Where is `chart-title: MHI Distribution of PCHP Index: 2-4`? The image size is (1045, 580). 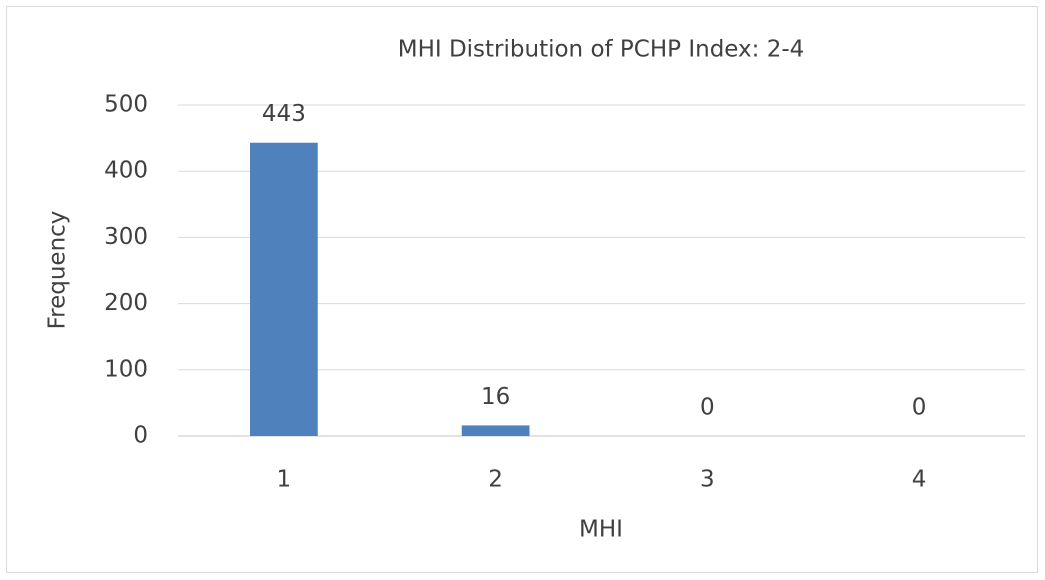 chart-title: MHI Distribution of PCHP Index: 2-4 is located at coordinates (601, 50).